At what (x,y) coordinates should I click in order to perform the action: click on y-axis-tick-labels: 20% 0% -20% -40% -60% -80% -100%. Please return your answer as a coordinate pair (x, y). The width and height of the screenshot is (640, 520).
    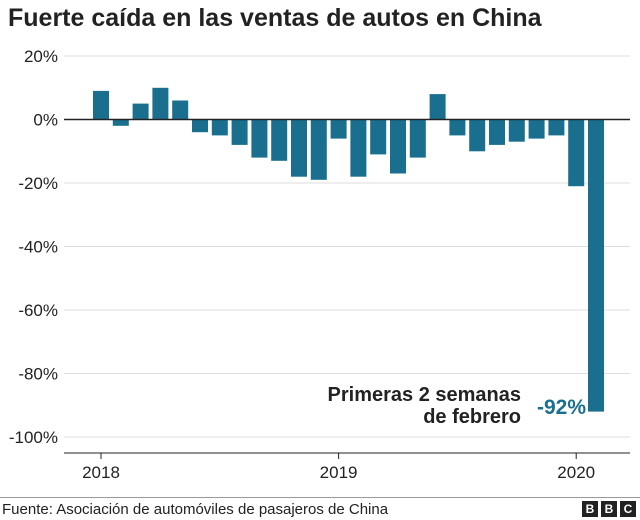
    Looking at the image, I should click on (33, 247).